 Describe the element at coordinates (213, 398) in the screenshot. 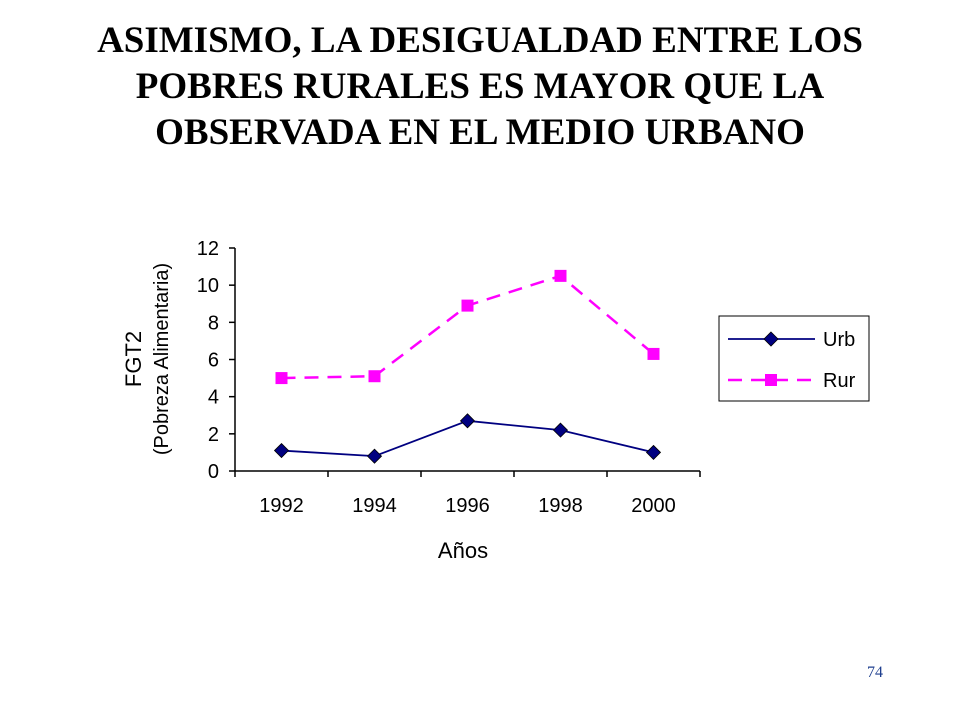

I see `y-tick-label: 4` at that location.